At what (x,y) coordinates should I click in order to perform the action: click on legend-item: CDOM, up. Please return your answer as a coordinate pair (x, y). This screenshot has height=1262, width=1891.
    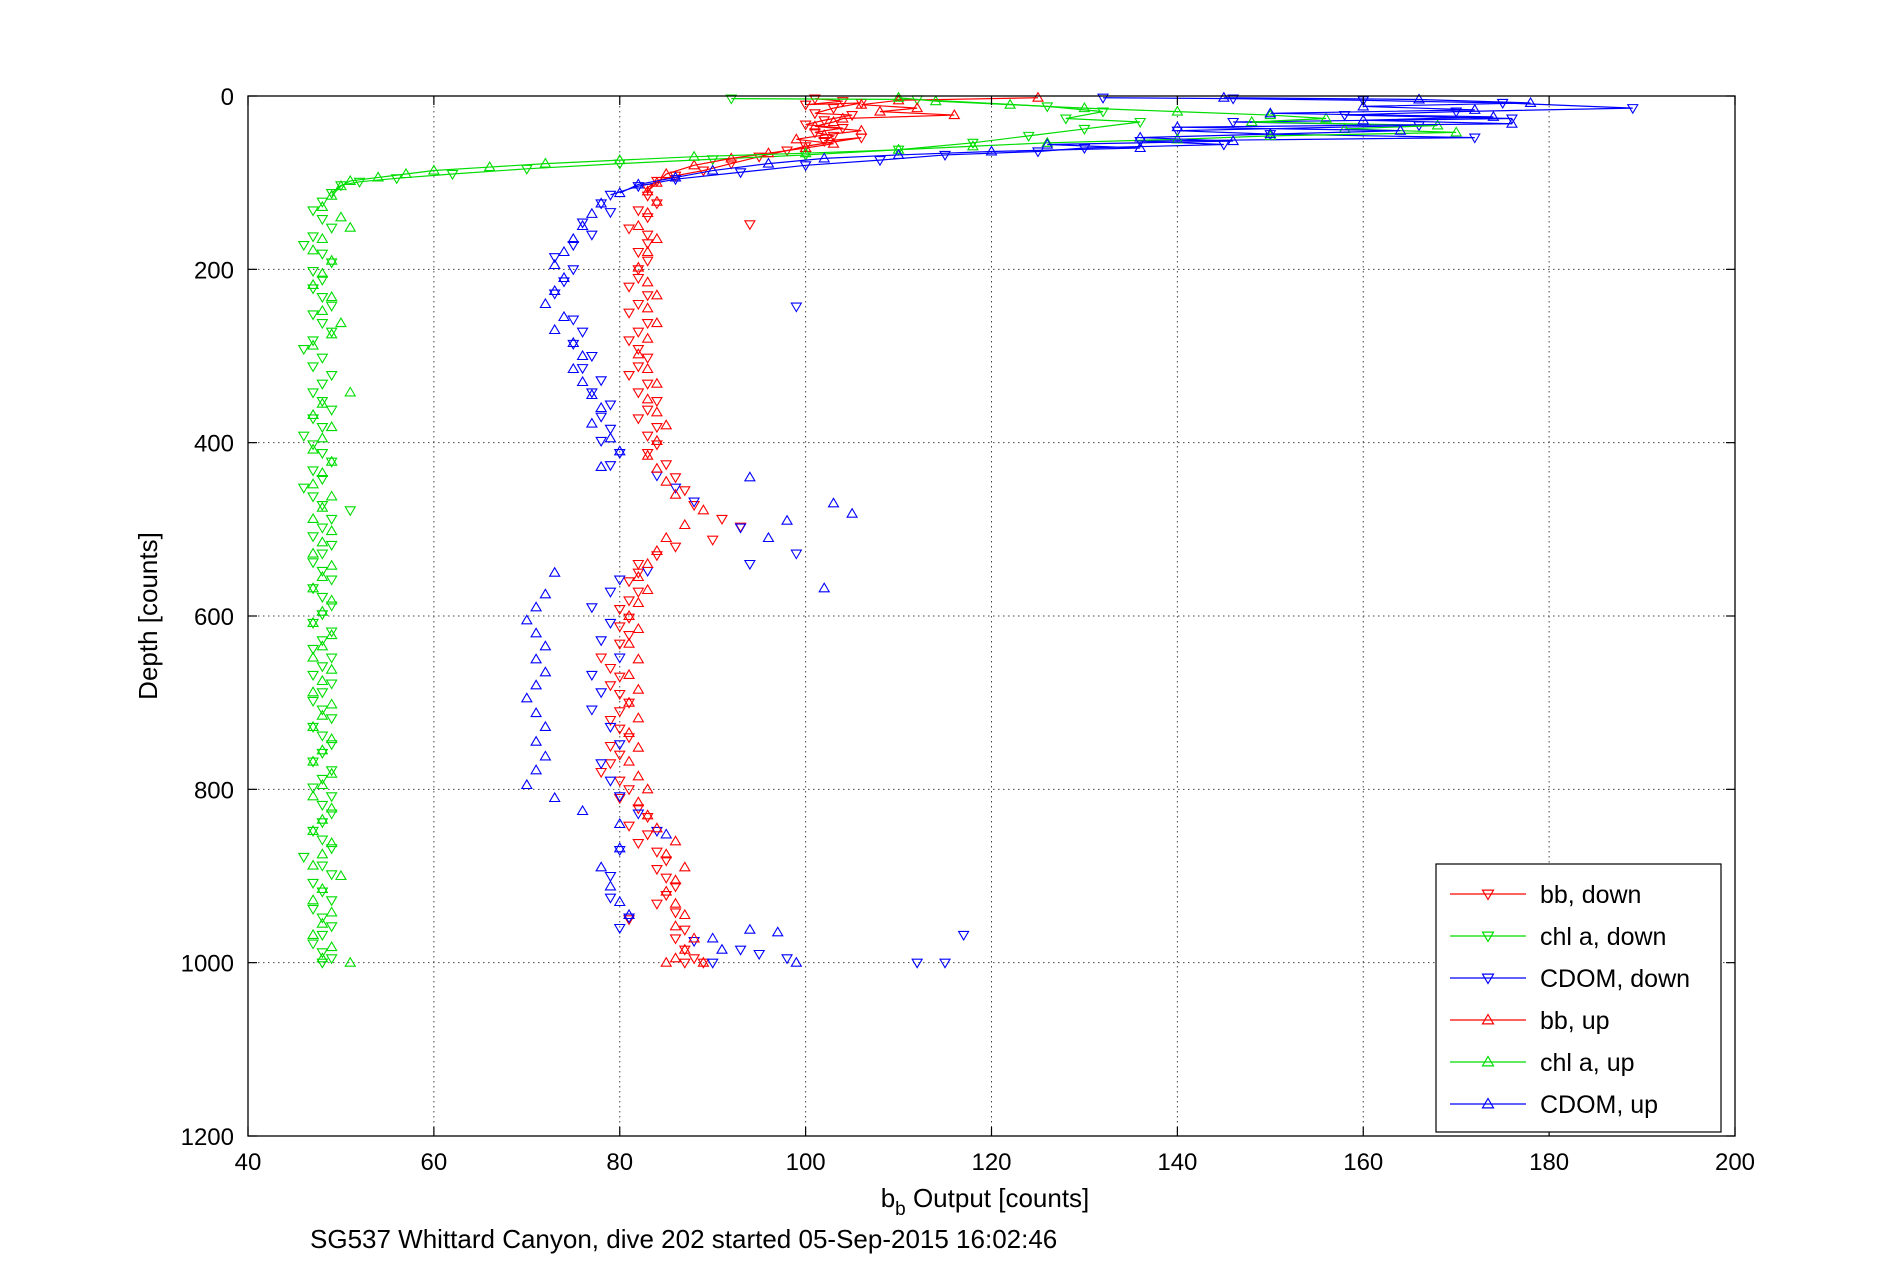
    Looking at the image, I should click on (1554, 1105).